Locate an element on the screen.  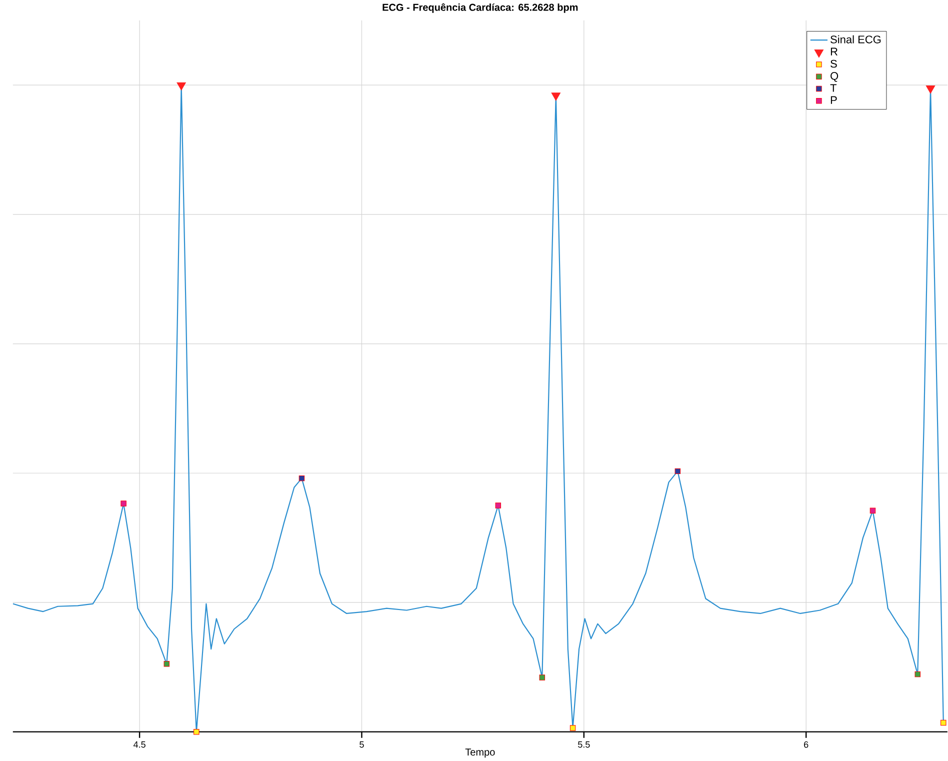
legend-label: P is located at coordinates (833, 100).